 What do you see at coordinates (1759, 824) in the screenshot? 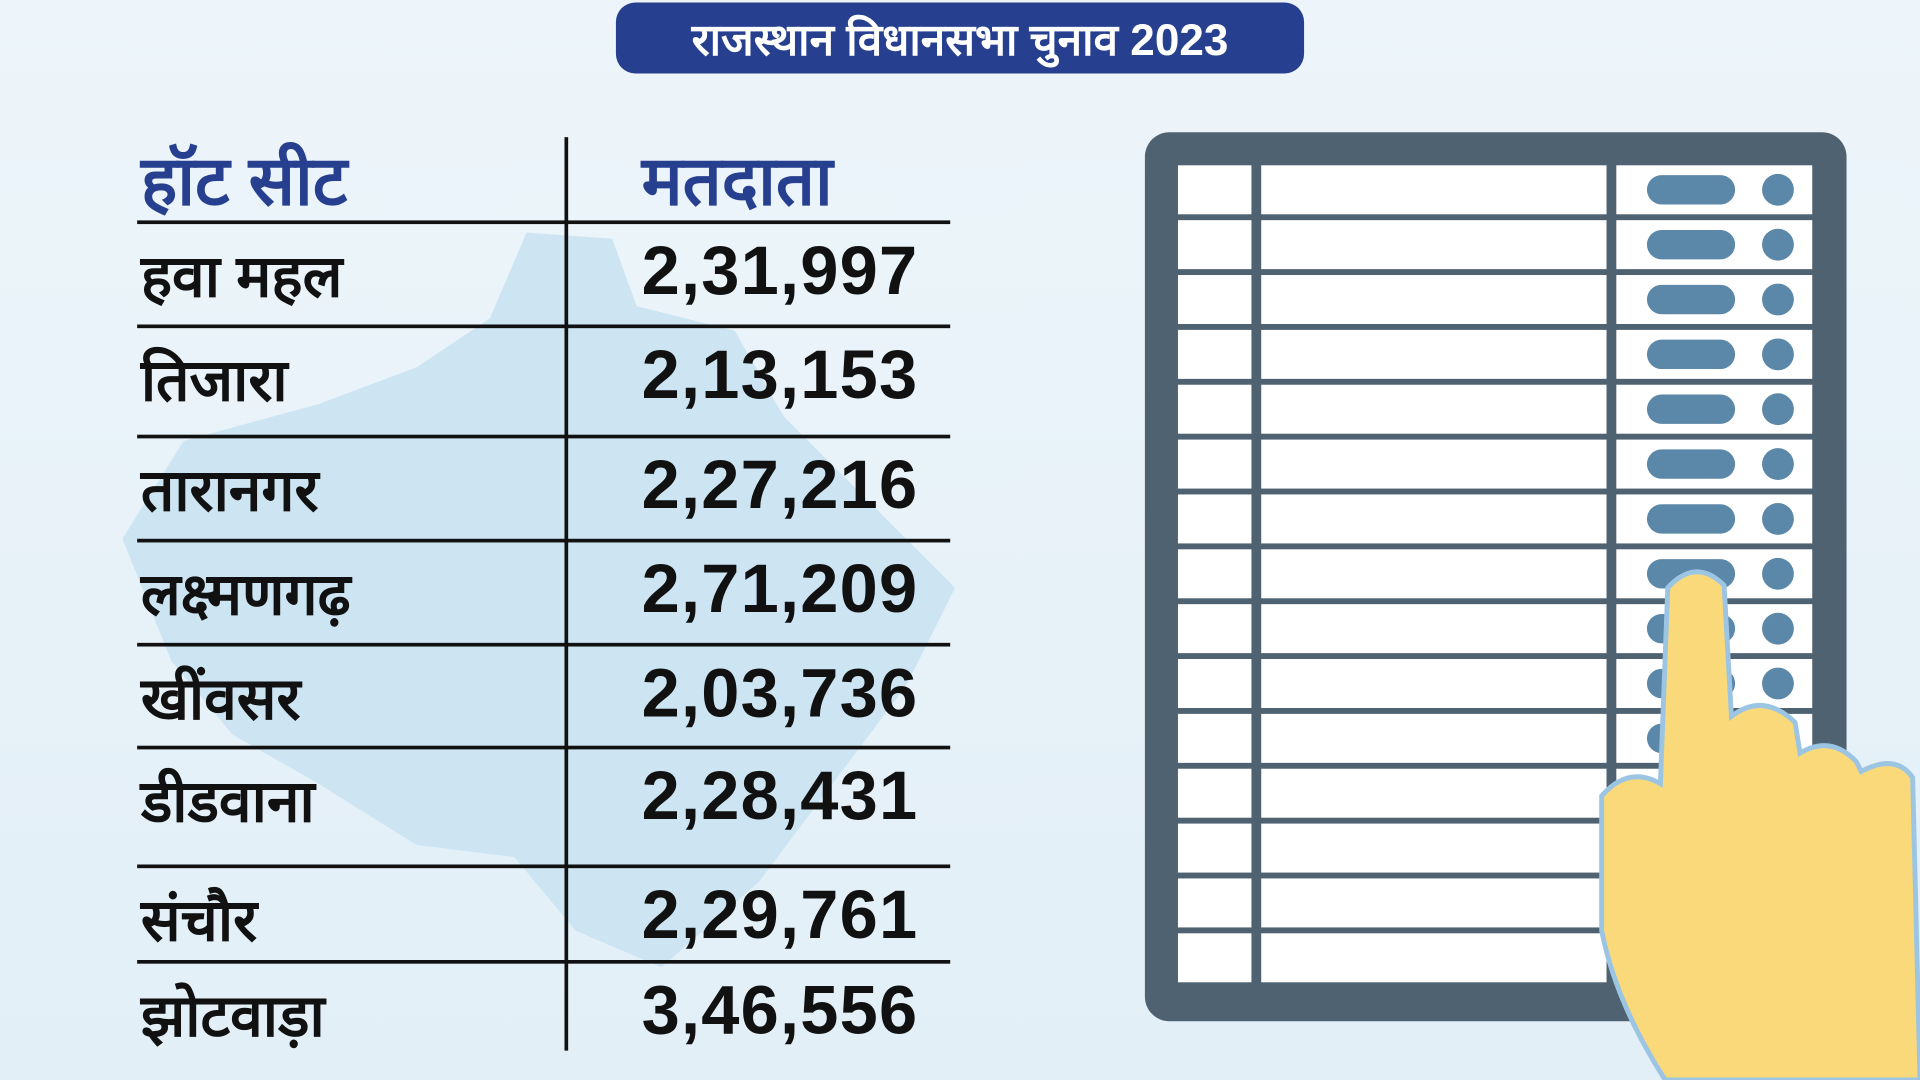
I see `pointing-hand-icon` at bounding box center [1759, 824].